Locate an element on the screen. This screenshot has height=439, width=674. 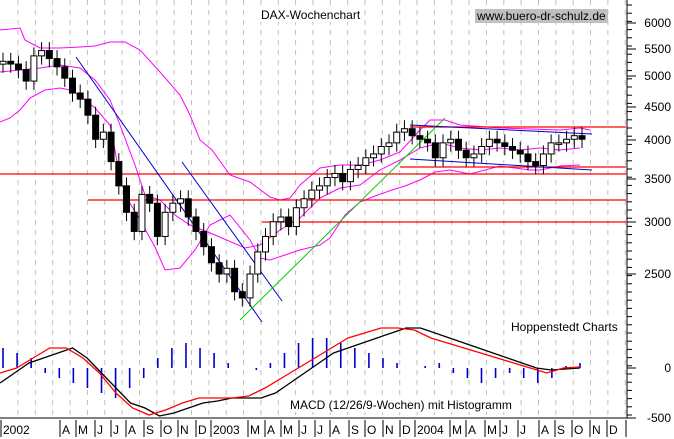
y-tick-label: 6000 is located at coordinates (657, 23).